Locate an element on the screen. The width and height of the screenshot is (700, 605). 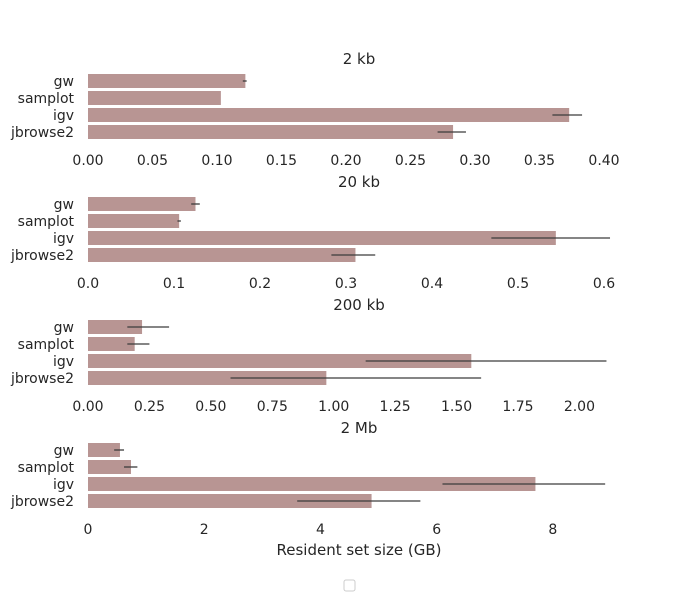
x-tick-label: 0.40 is located at coordinates (603, 161).